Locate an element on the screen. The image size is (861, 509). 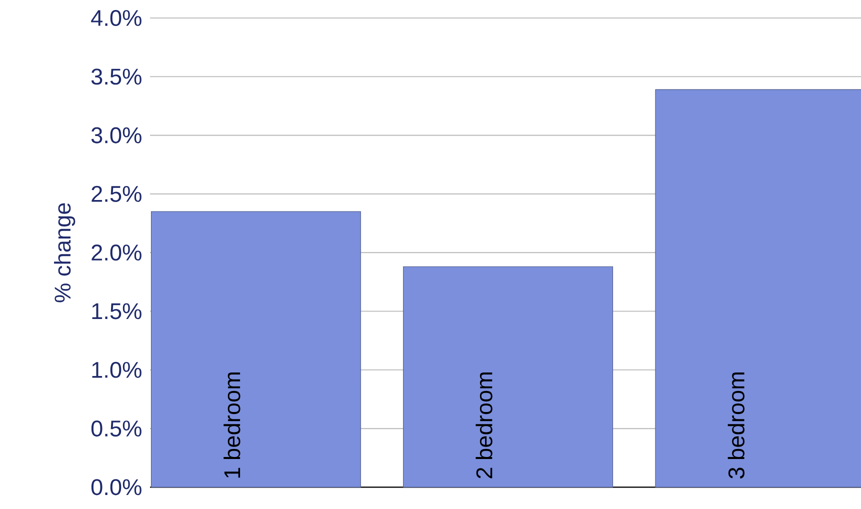
y-axis-title: % change is located at coordinates (65, 252).